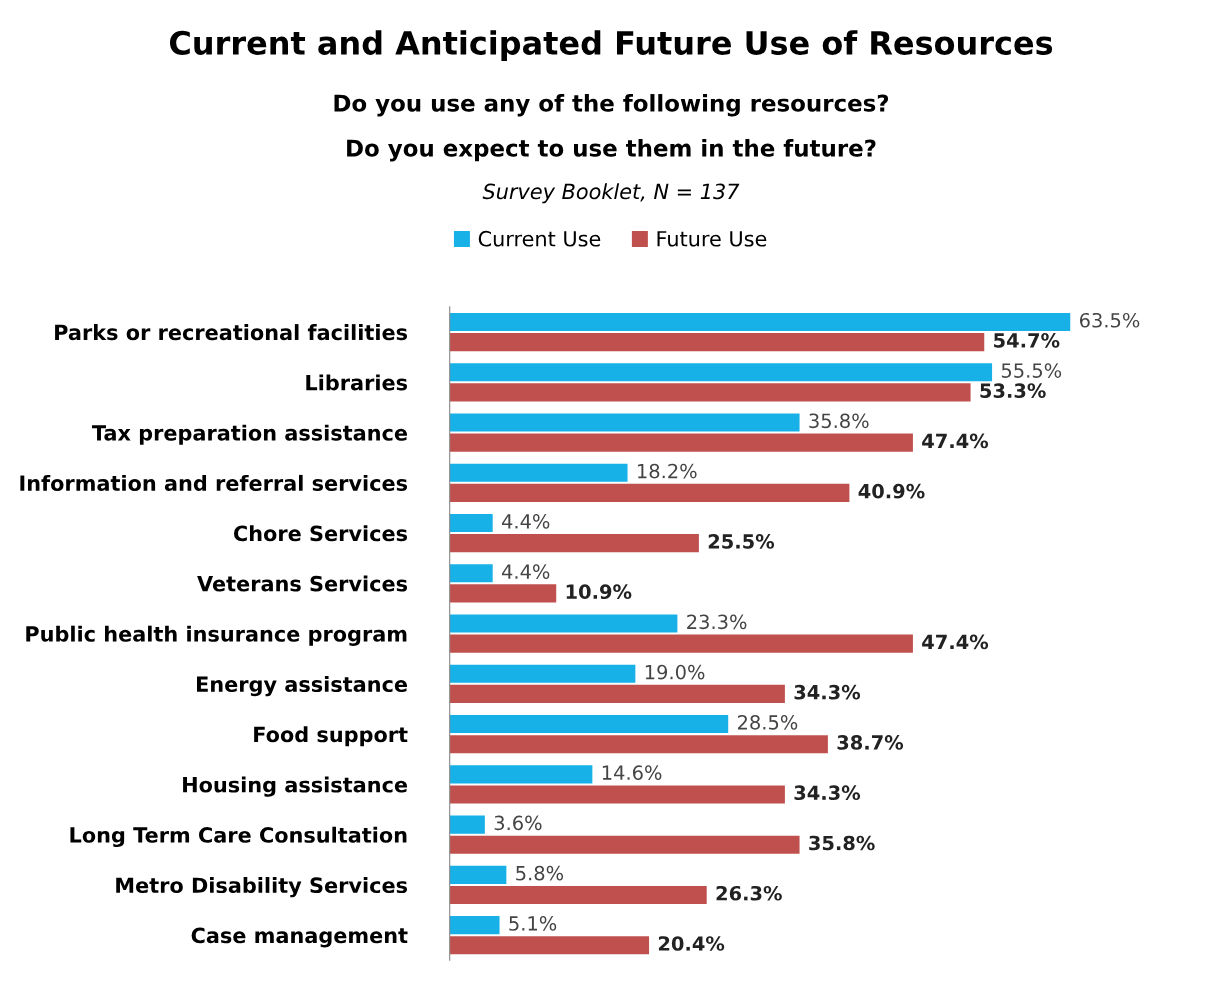 The image size is (1222, 990). Describe the element at coordinates (691, 943) in the screenshot. I see `data-label: 20.4%` at that location.